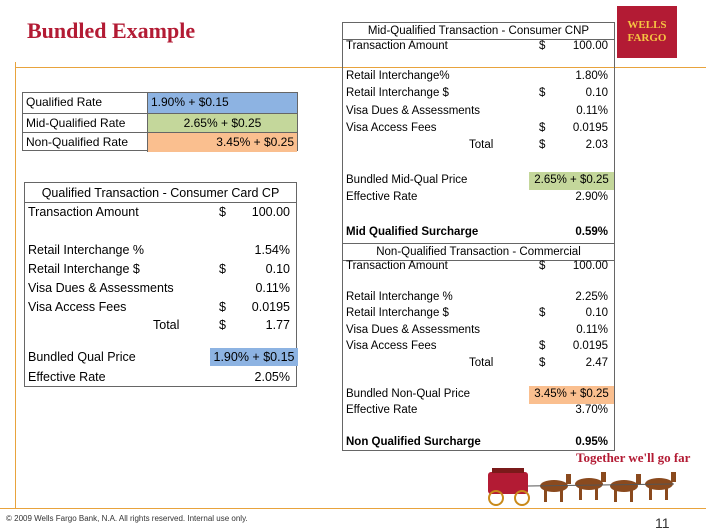 The height and width of the screenshot is (529, 706). I want to click on row-label: Non Qualified Surcharge, so click(413, 442).